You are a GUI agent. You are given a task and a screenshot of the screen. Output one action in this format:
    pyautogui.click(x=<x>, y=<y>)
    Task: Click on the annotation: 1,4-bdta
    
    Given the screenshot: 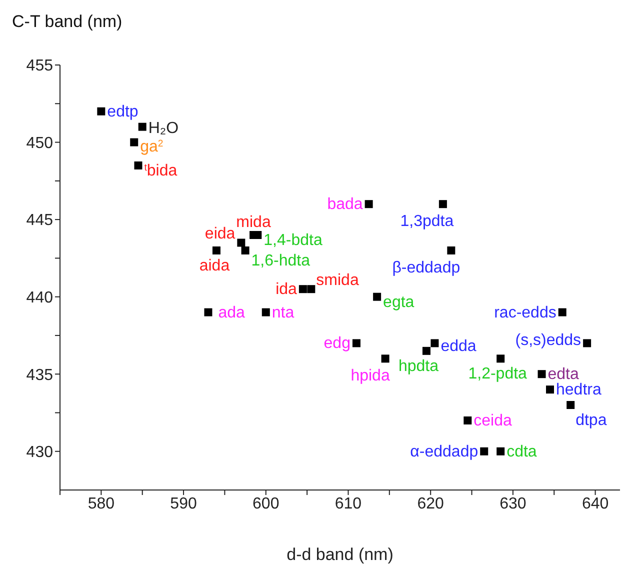 What is the action you would take?
    pyautogui.click(x=293, y=240)
    